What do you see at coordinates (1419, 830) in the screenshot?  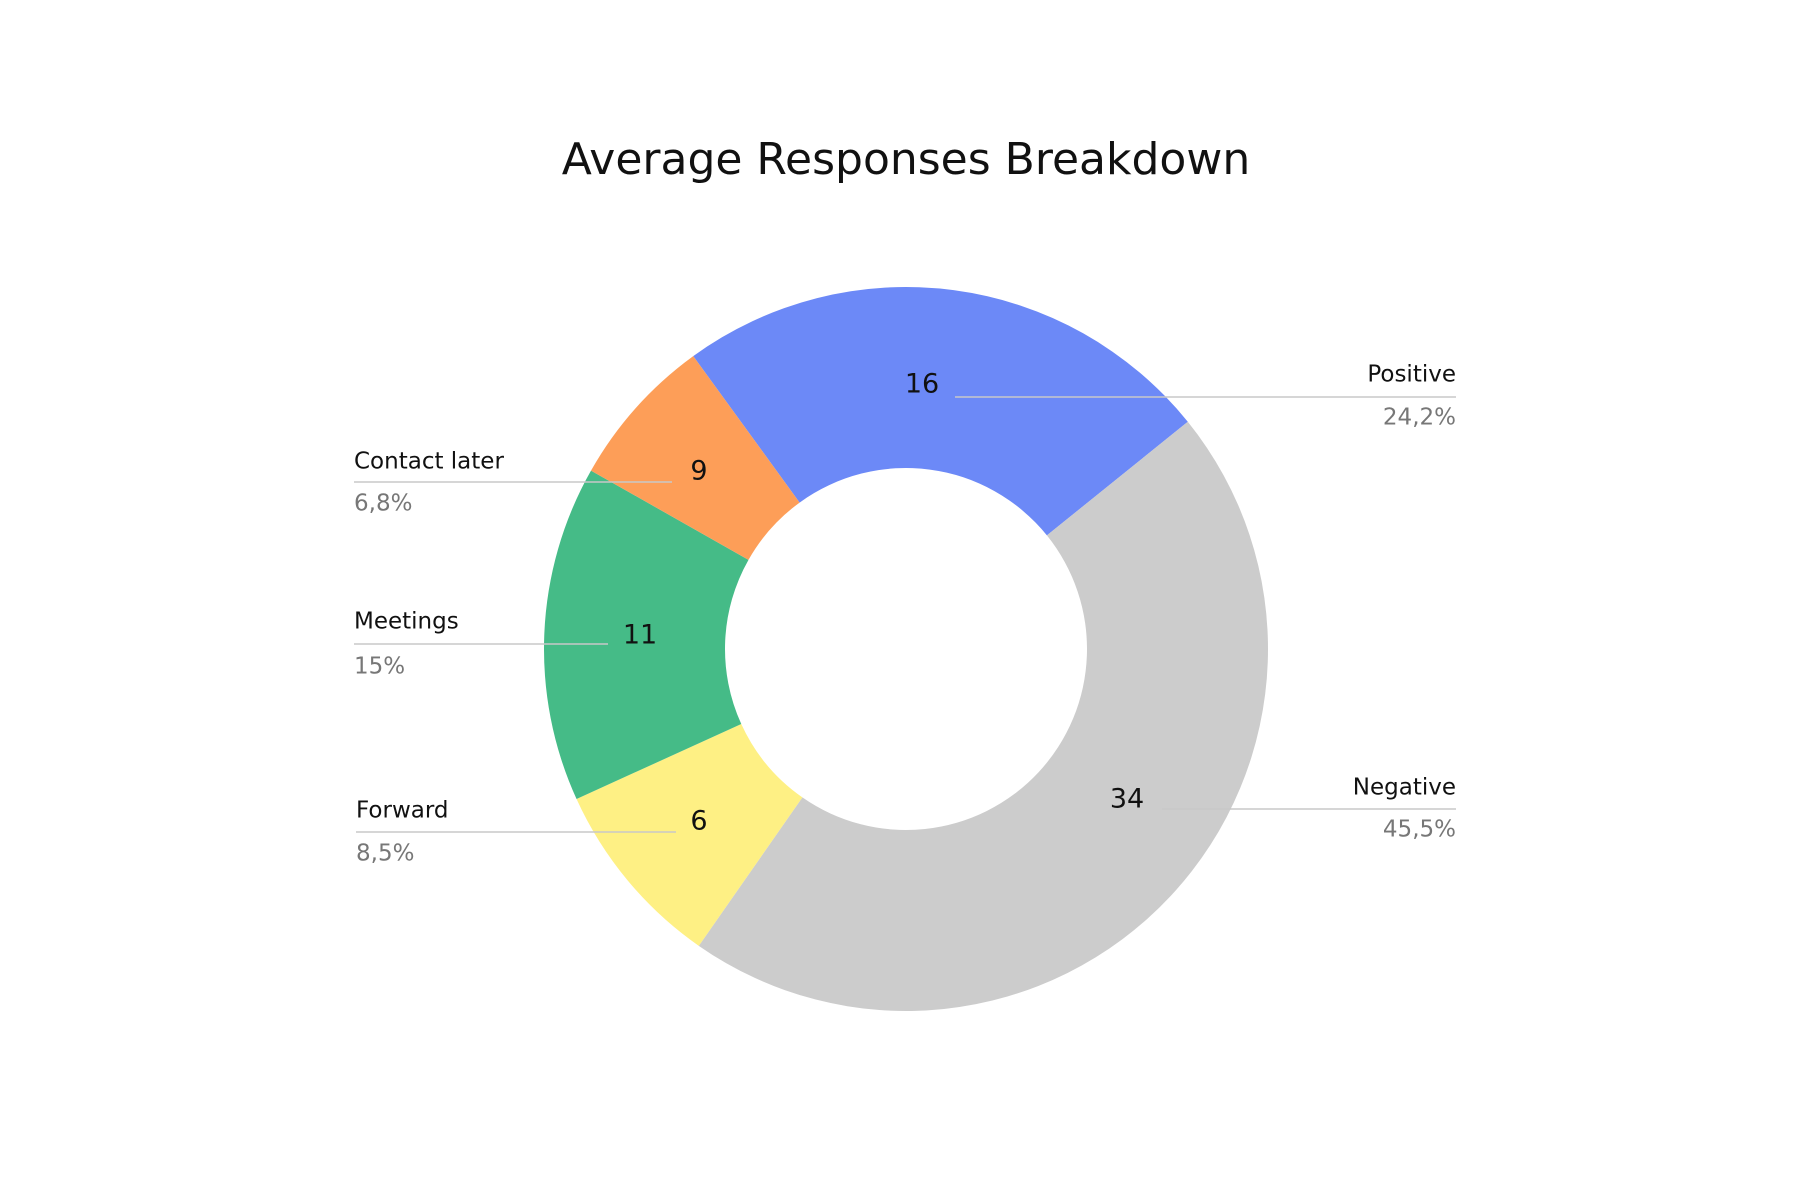 I see `percent-label: 45,5%` at bounding box center [1419, 830].